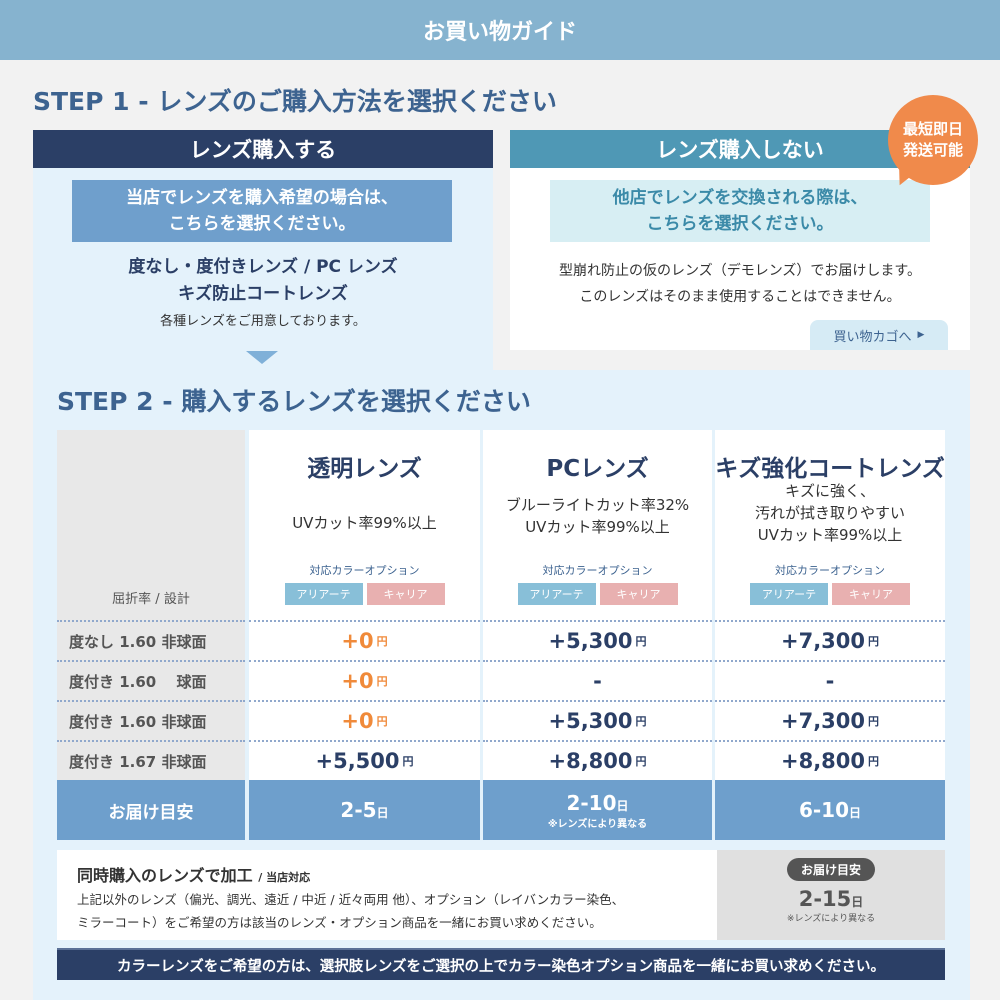 The height and width of the screenshot is (1000, 1000). I want to click on cart-button: 買い物カゴへ ▶, so click(879, 335).